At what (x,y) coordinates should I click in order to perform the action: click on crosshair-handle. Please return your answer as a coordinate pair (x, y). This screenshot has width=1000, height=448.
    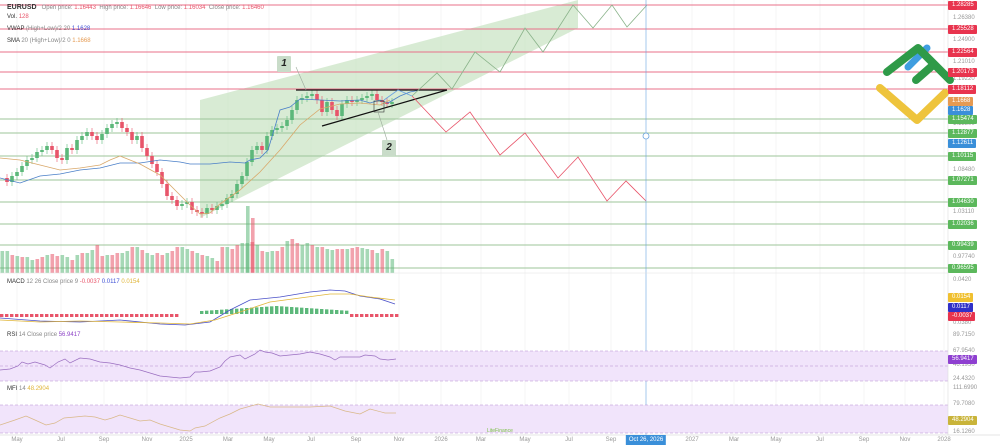
    Looking at the image, I should click on (646, 136).